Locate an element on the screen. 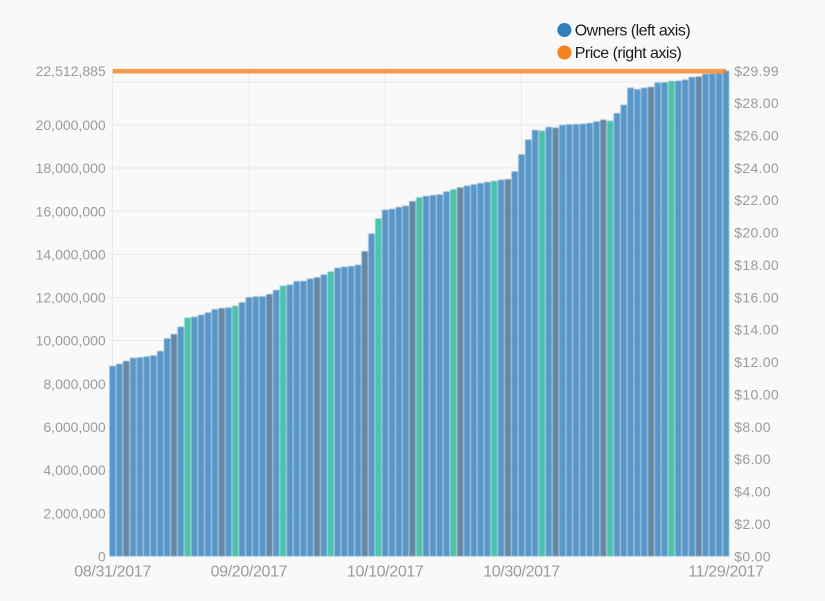 This screenshot has width=825, height=601. svg-text: $26.00 is located at coordinates (756, 135).